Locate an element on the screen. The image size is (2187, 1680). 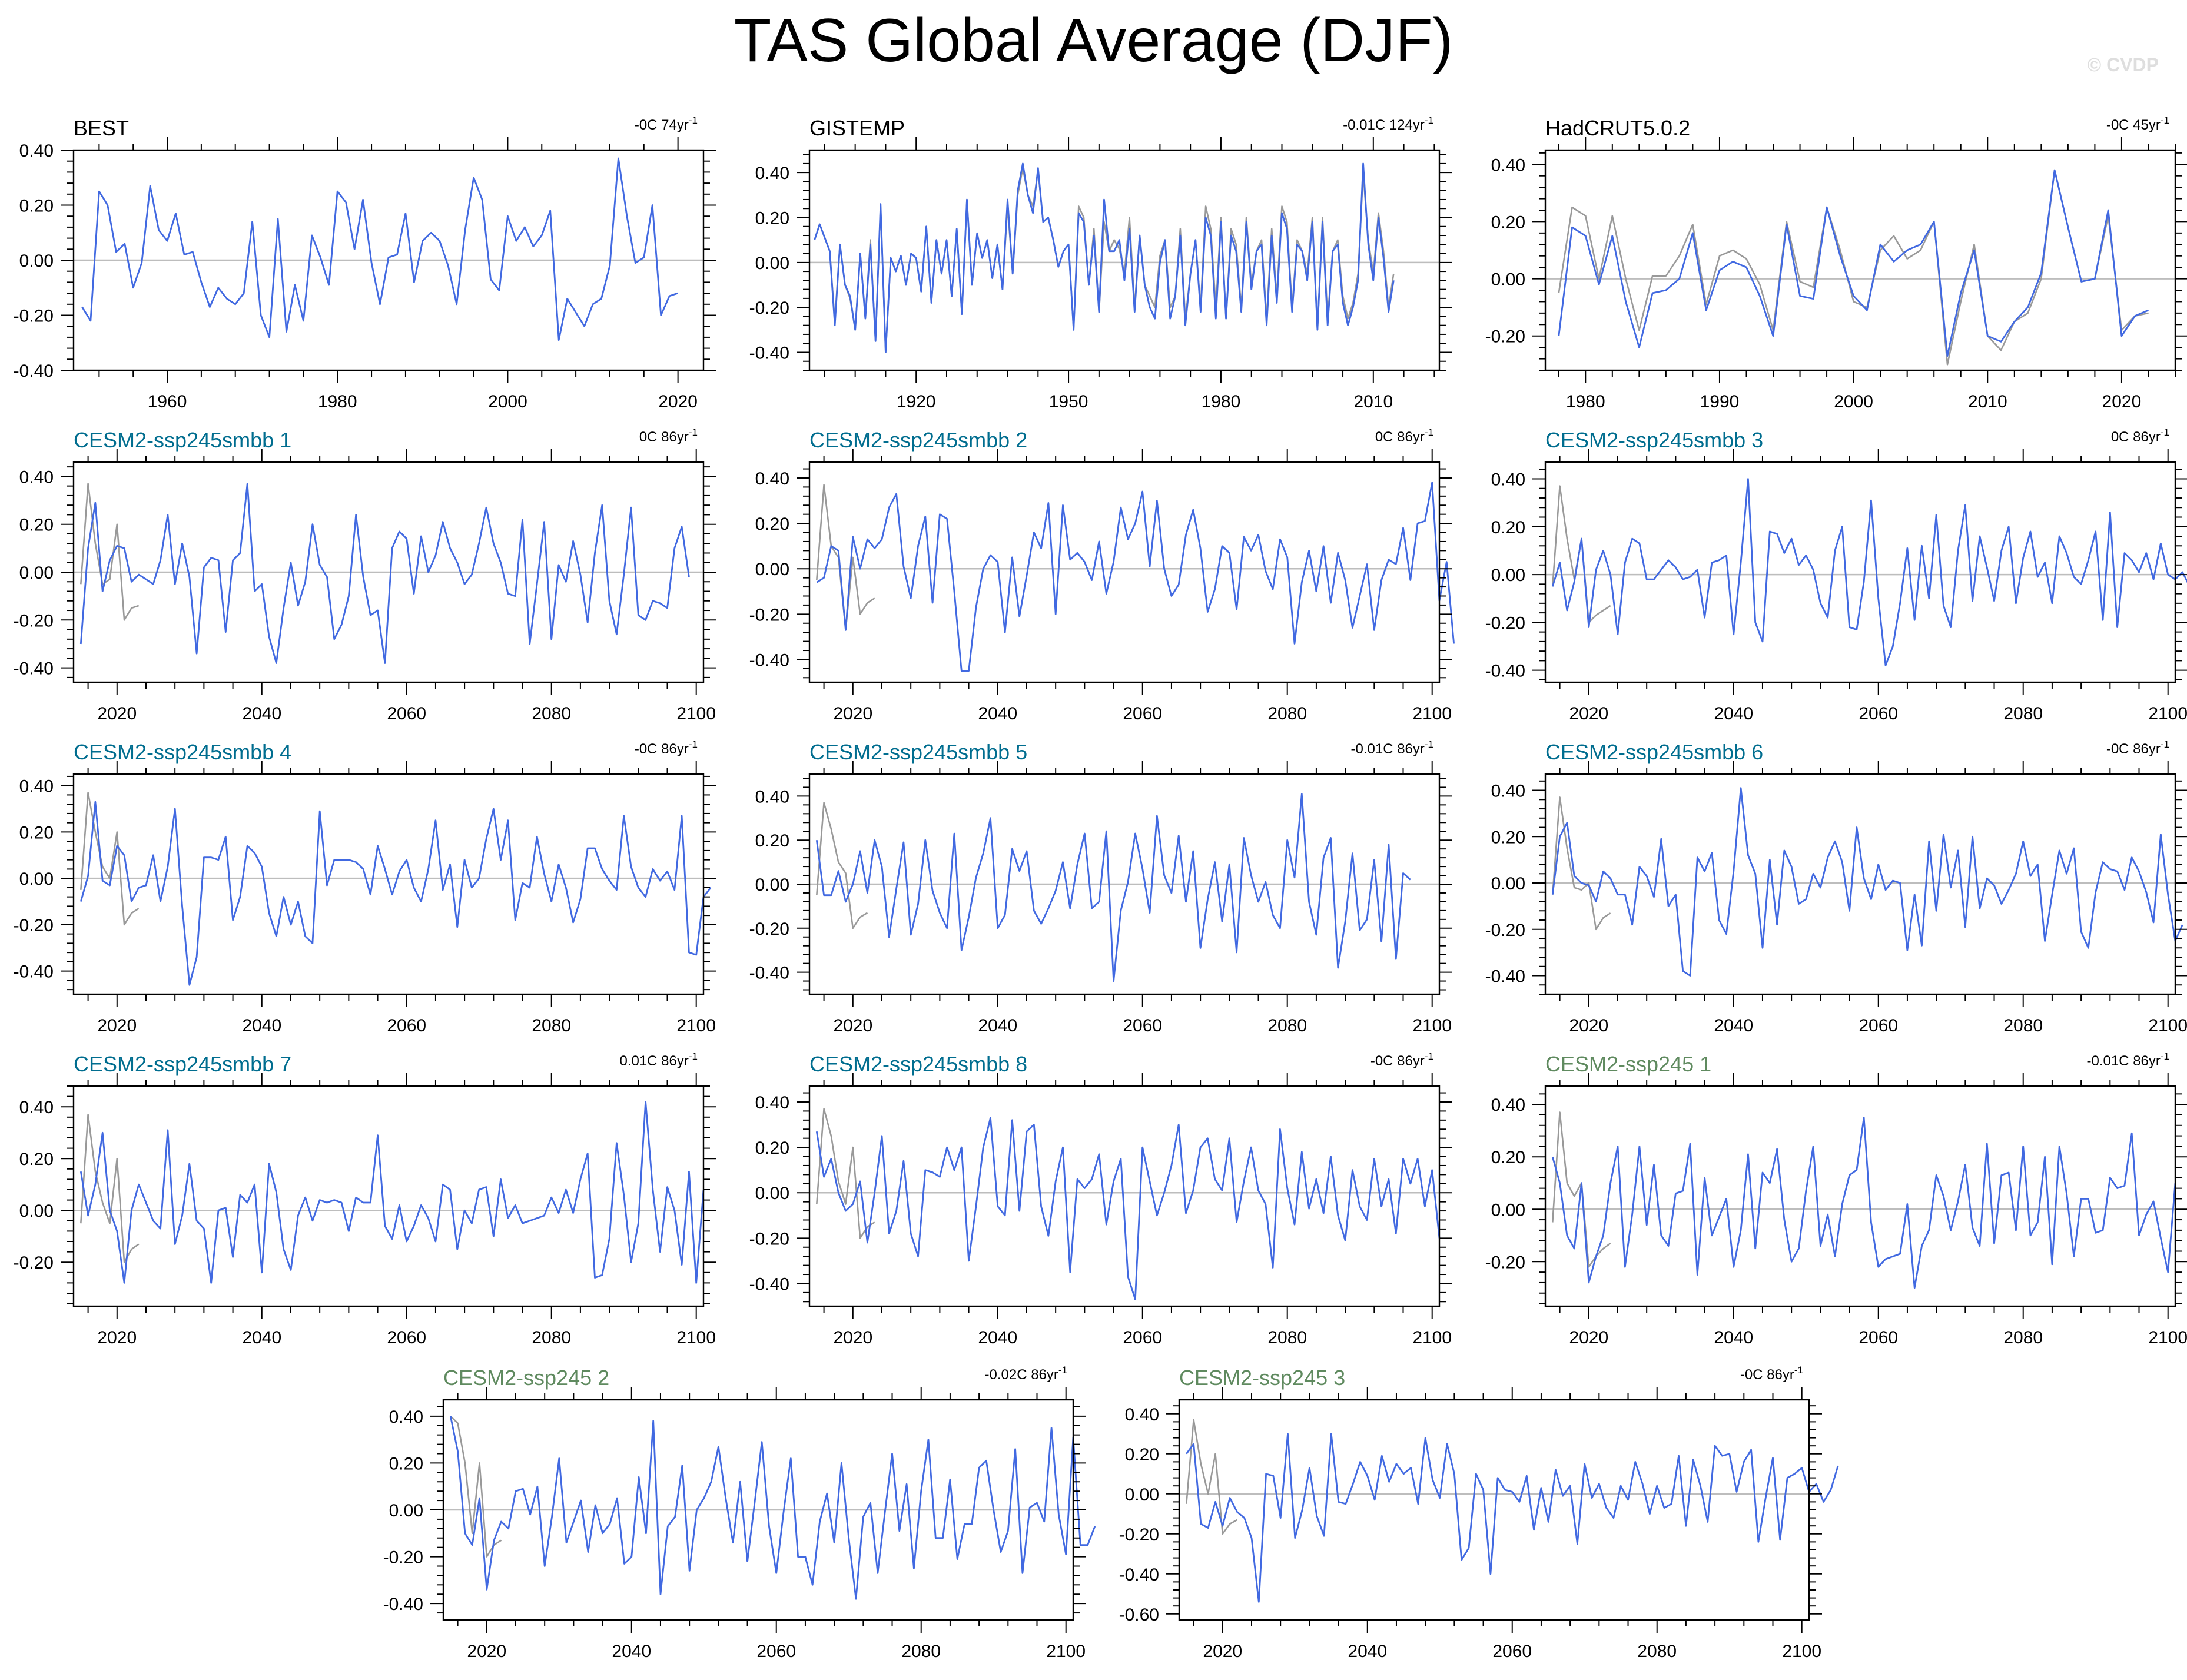
x-tick-label: 1980 is located at coordinates (1586, 401).